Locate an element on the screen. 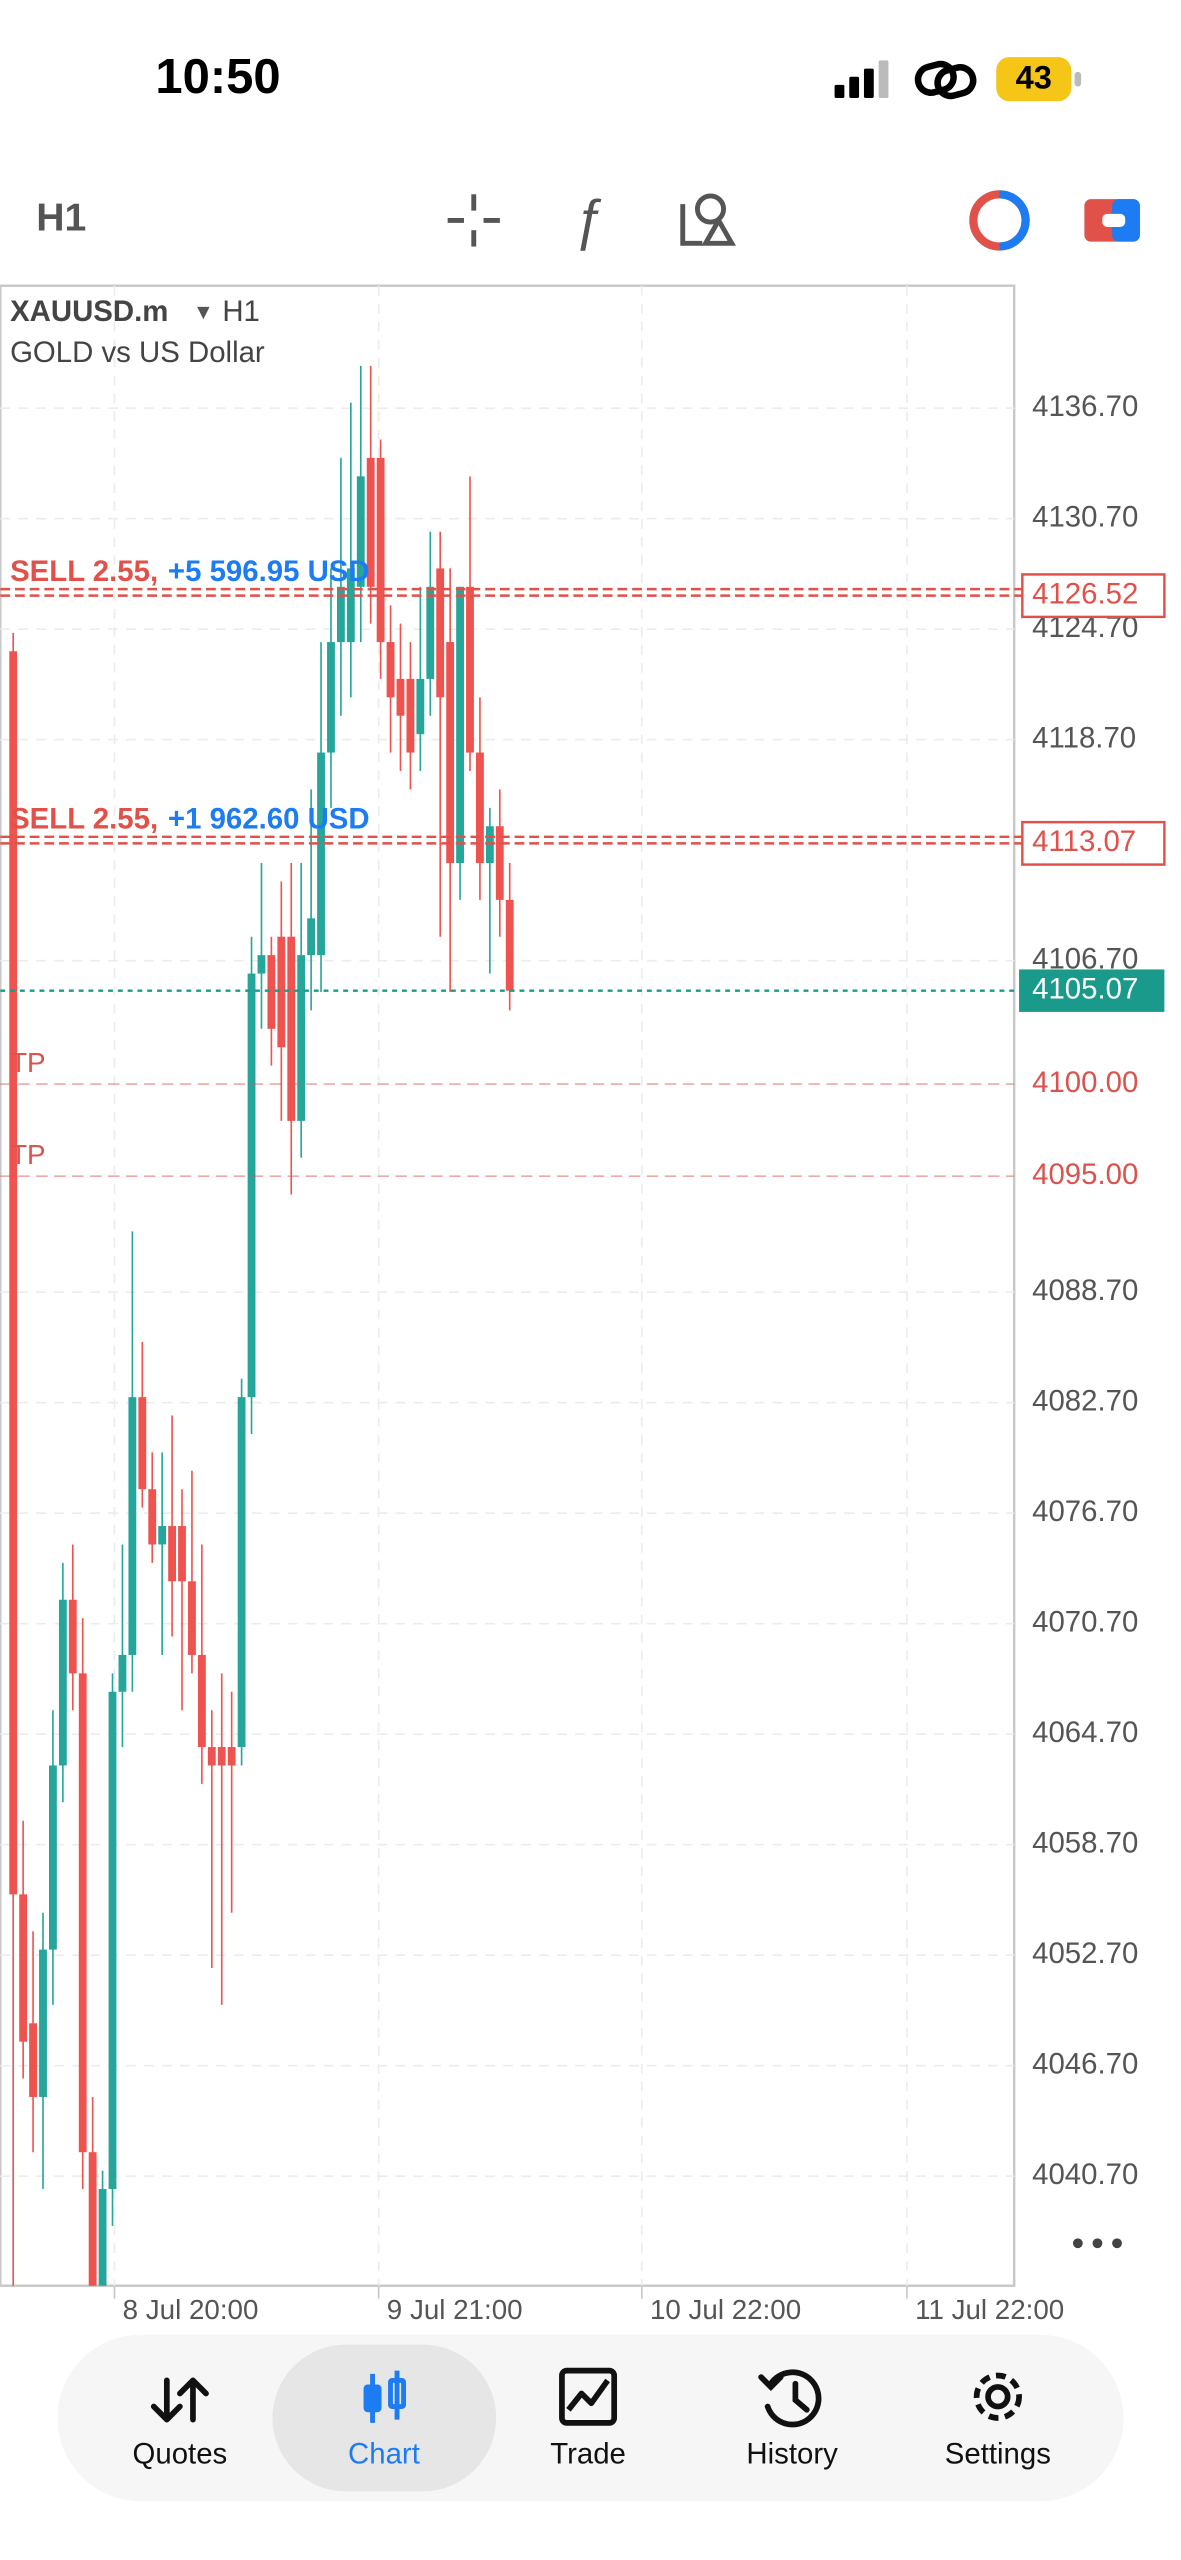  tp-price-label: 4095.00 is located at coordinates (1085, 1174).